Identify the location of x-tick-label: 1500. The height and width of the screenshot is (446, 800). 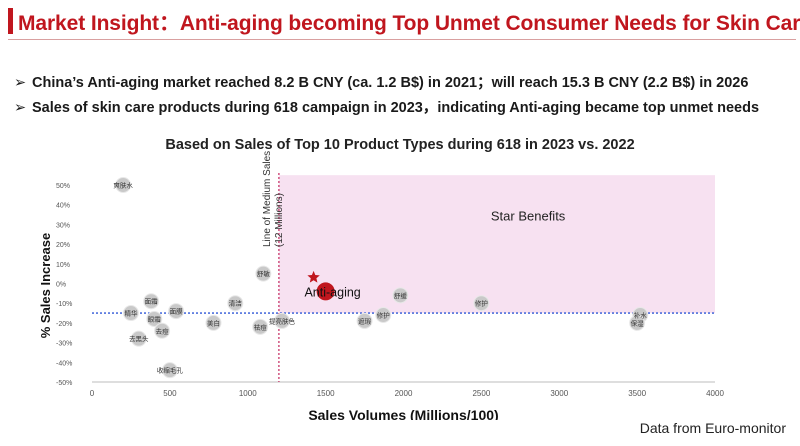
(326, 393).